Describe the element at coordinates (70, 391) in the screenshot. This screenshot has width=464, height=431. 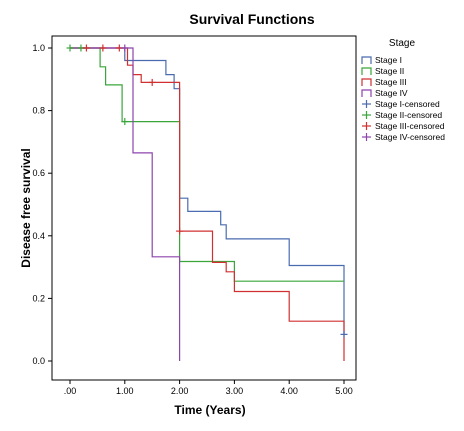
I see `x-tick-label: .00` at that location.